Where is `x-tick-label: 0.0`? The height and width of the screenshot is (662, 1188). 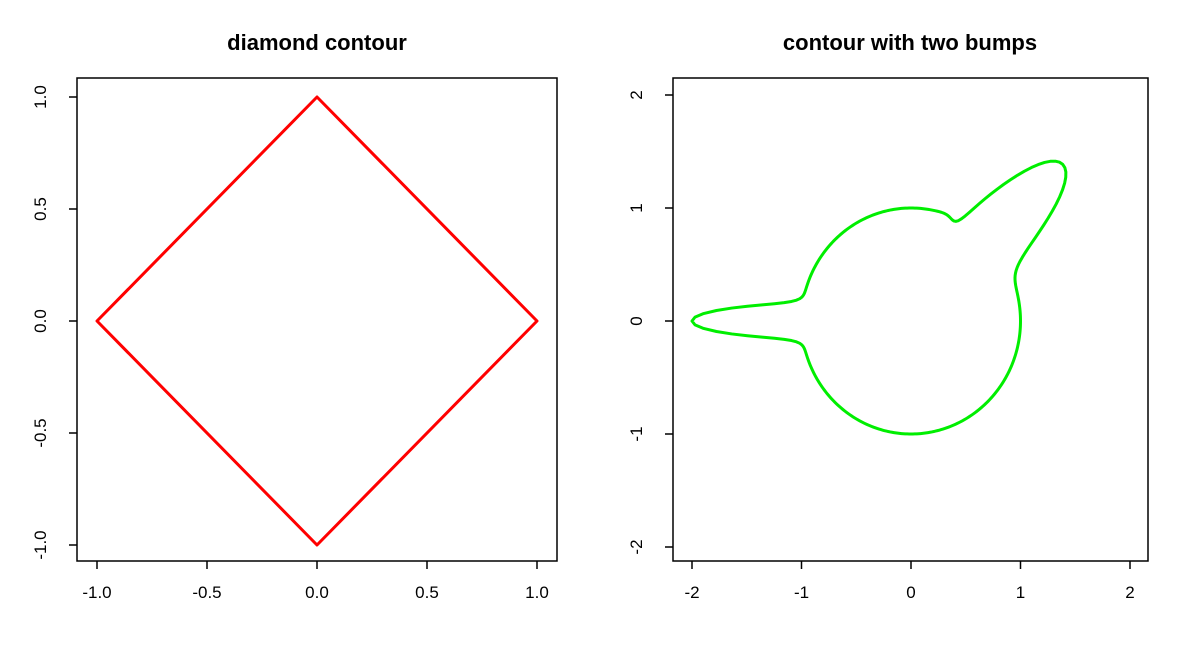 x-tick-label: 0.0 is located at coordinates (317, 592).